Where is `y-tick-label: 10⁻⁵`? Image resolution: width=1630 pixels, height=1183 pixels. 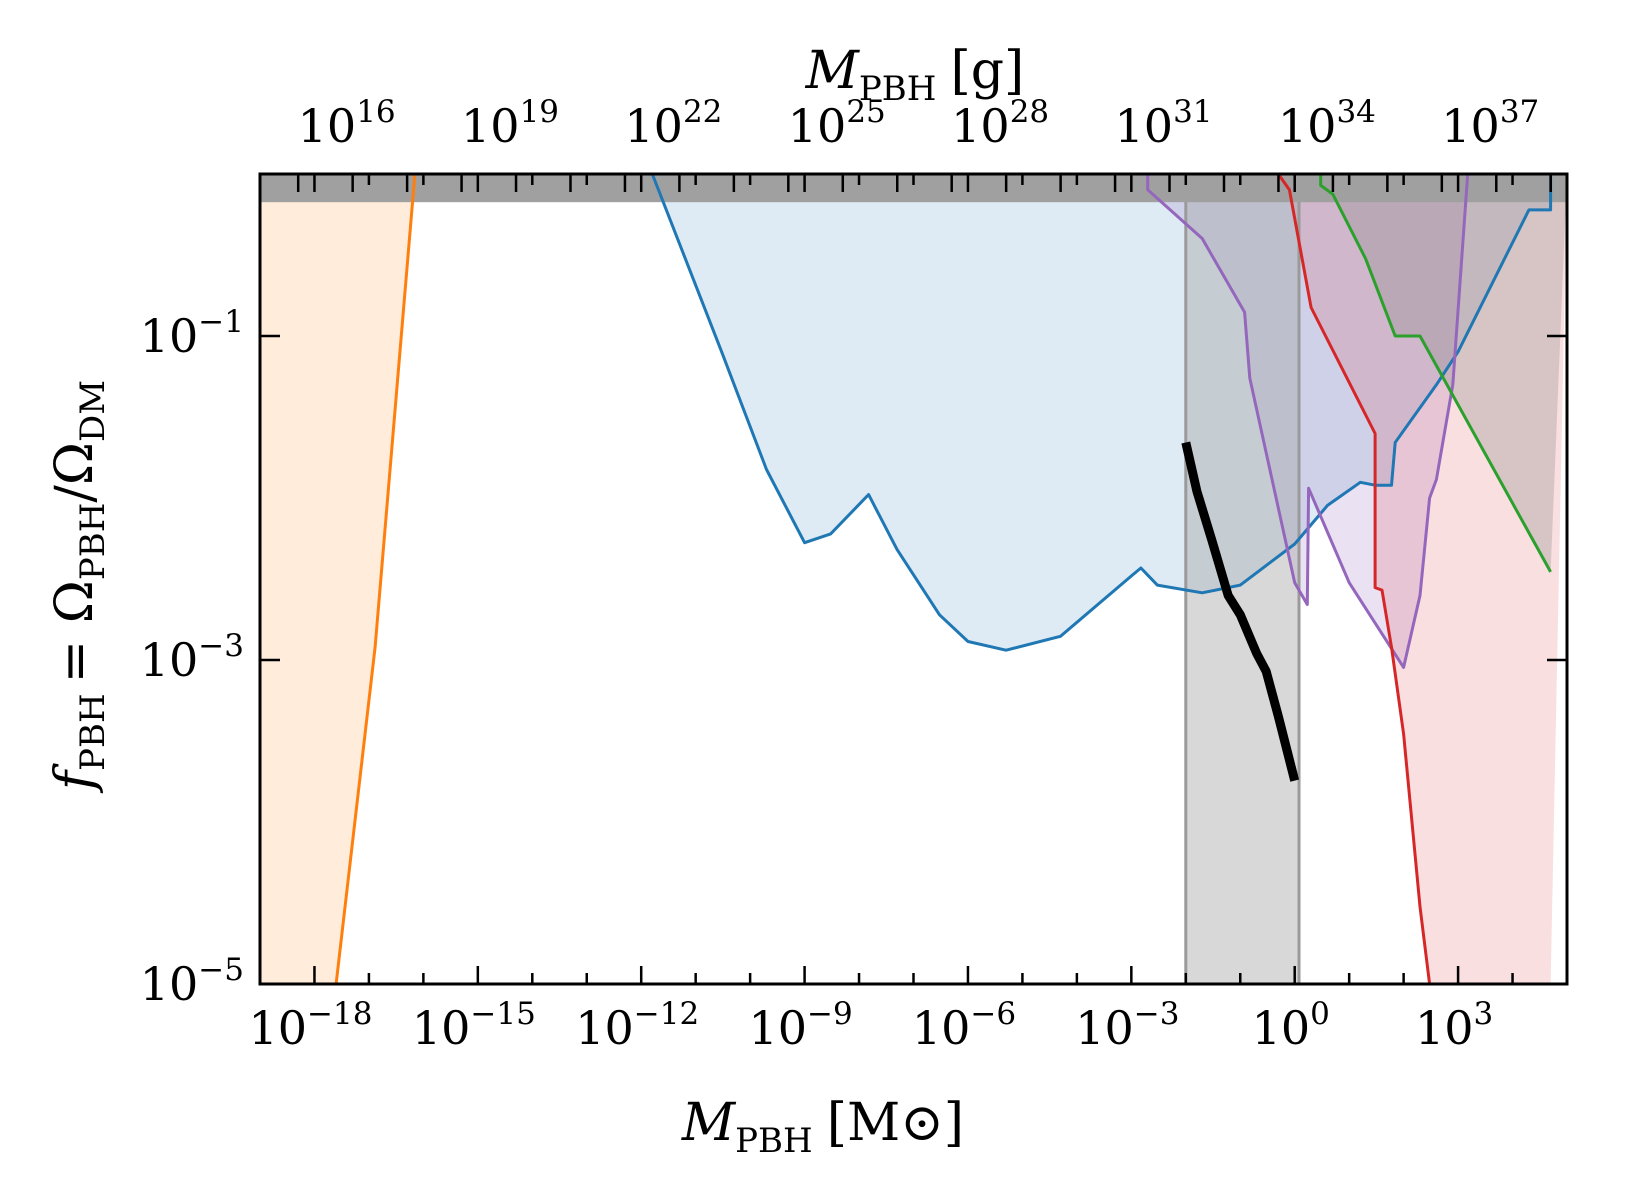 y-tick-label: 10⁻⁵ is located at coordinates (192, 981).